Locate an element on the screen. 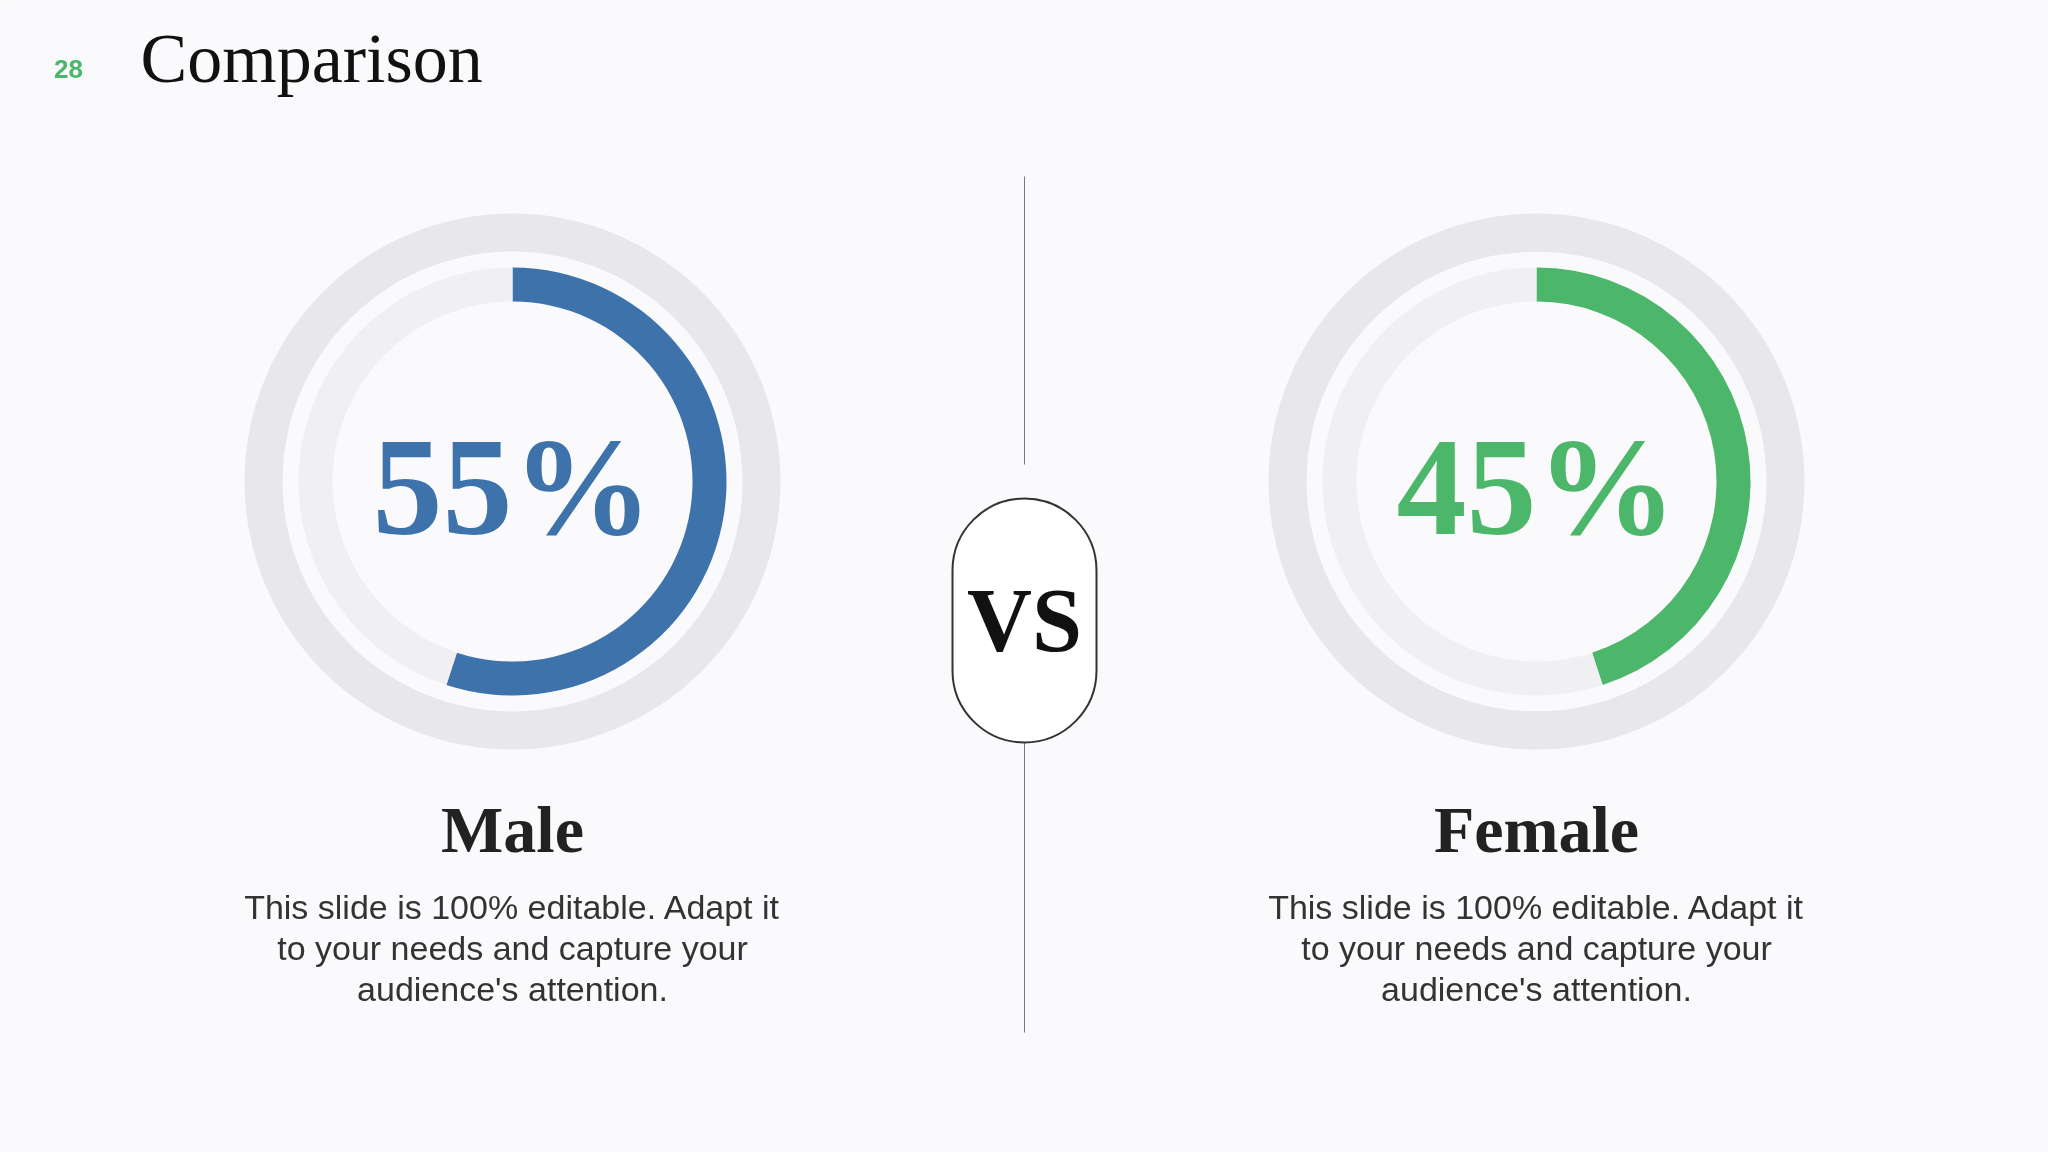 This screenshot has width=2048, height=1152. text: Female is located at coordinates (1536, 829).